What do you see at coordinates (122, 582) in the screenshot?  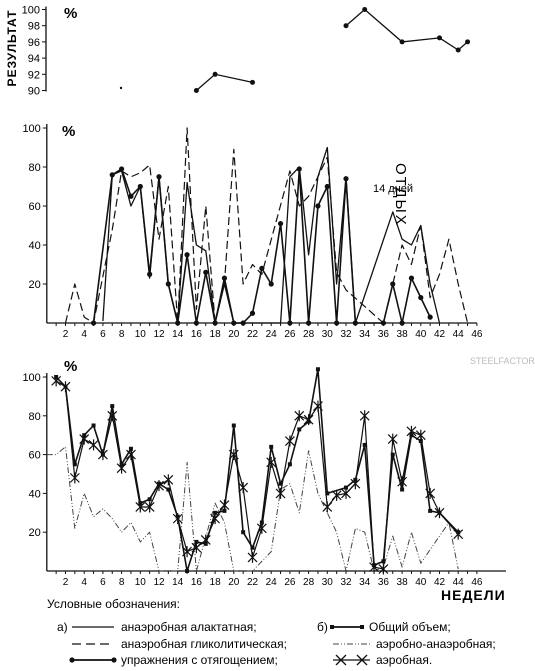 I see `bottom-x-tick-label-3: 8` at bounding box center [122, 582].